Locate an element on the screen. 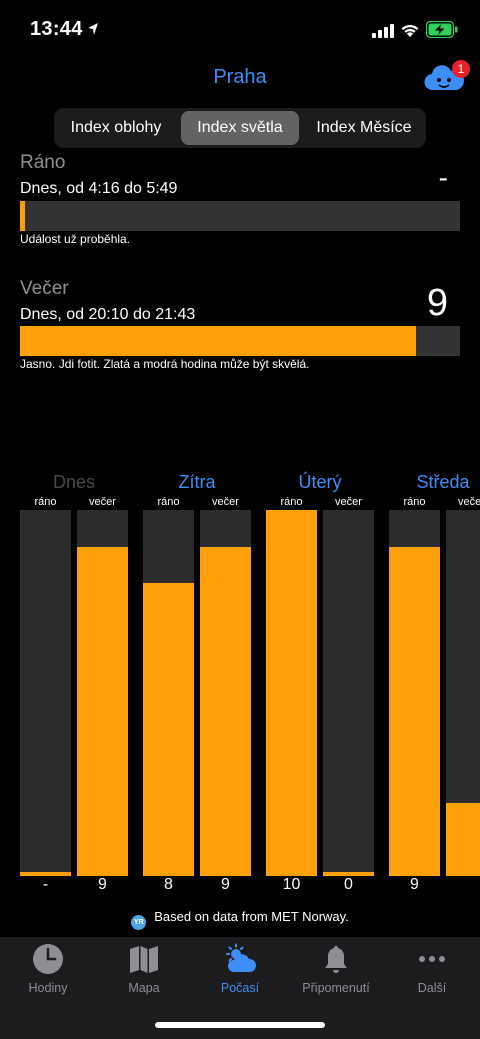 This screenshot has width=480, height=1039. evening-progress-bar is located at coordinates (240, 341).